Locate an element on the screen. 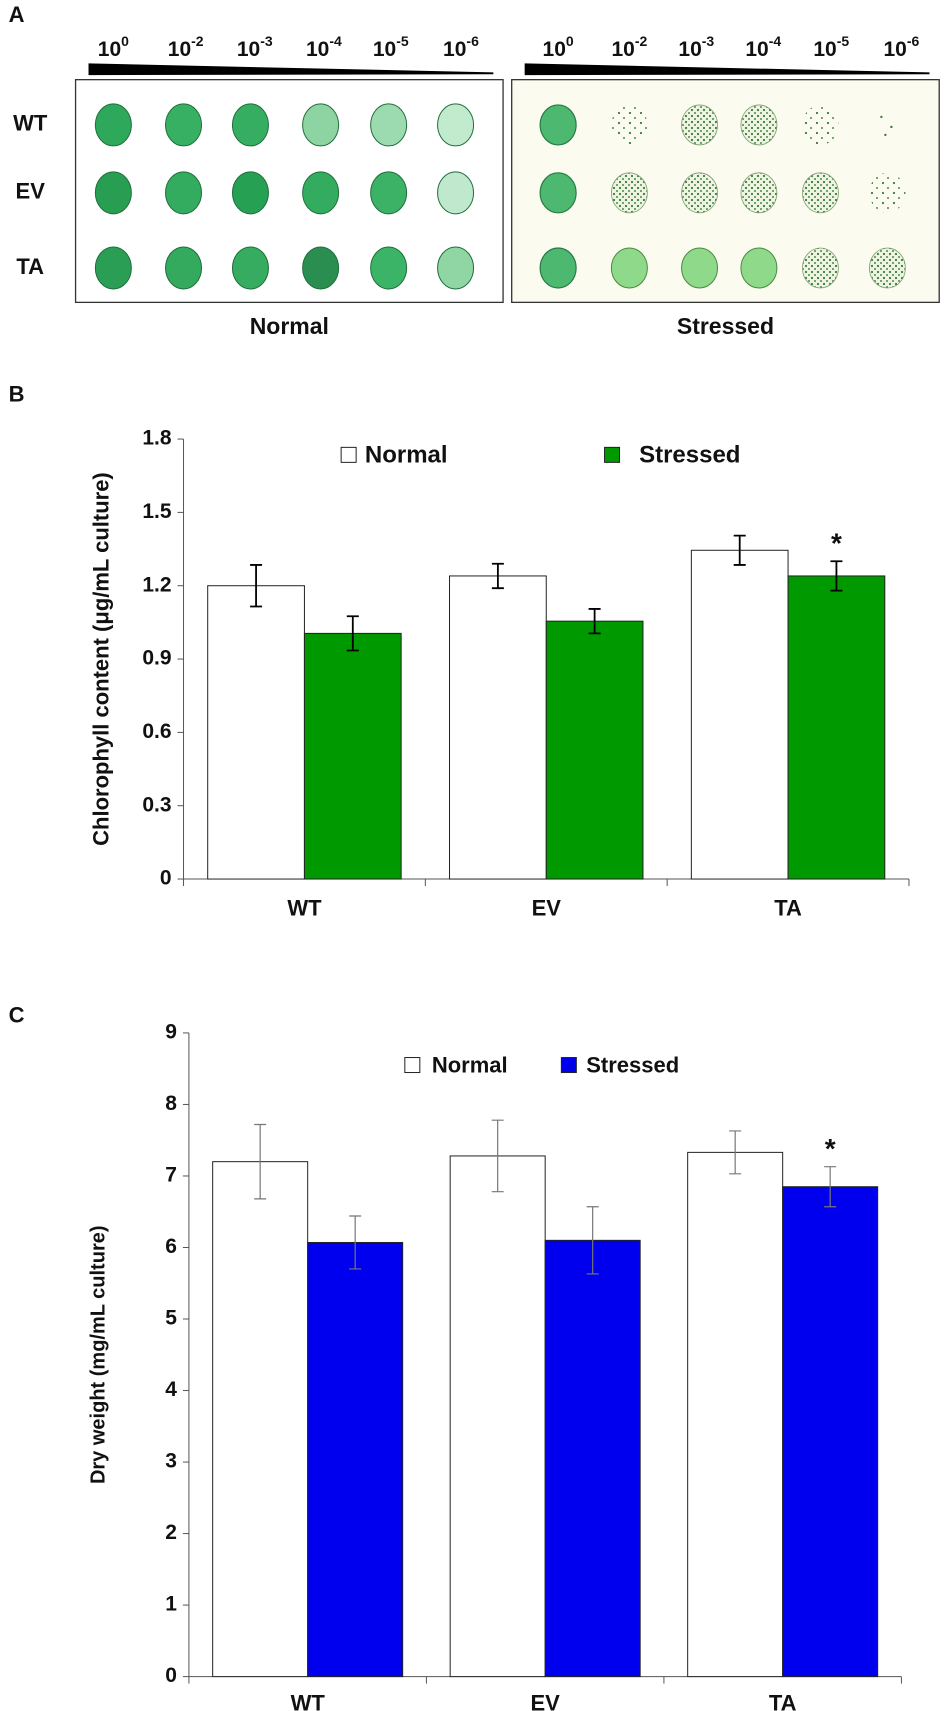 Image resolution: width=950 pixels, height=1711 pixels. condition-label: Normal is located at coordinates (289, 326).